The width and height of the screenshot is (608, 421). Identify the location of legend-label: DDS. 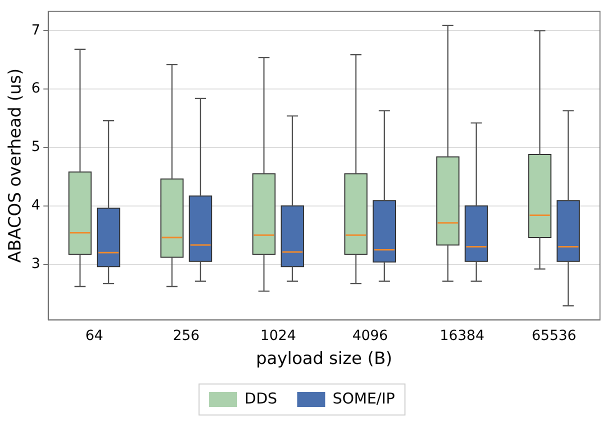
(261, 398).